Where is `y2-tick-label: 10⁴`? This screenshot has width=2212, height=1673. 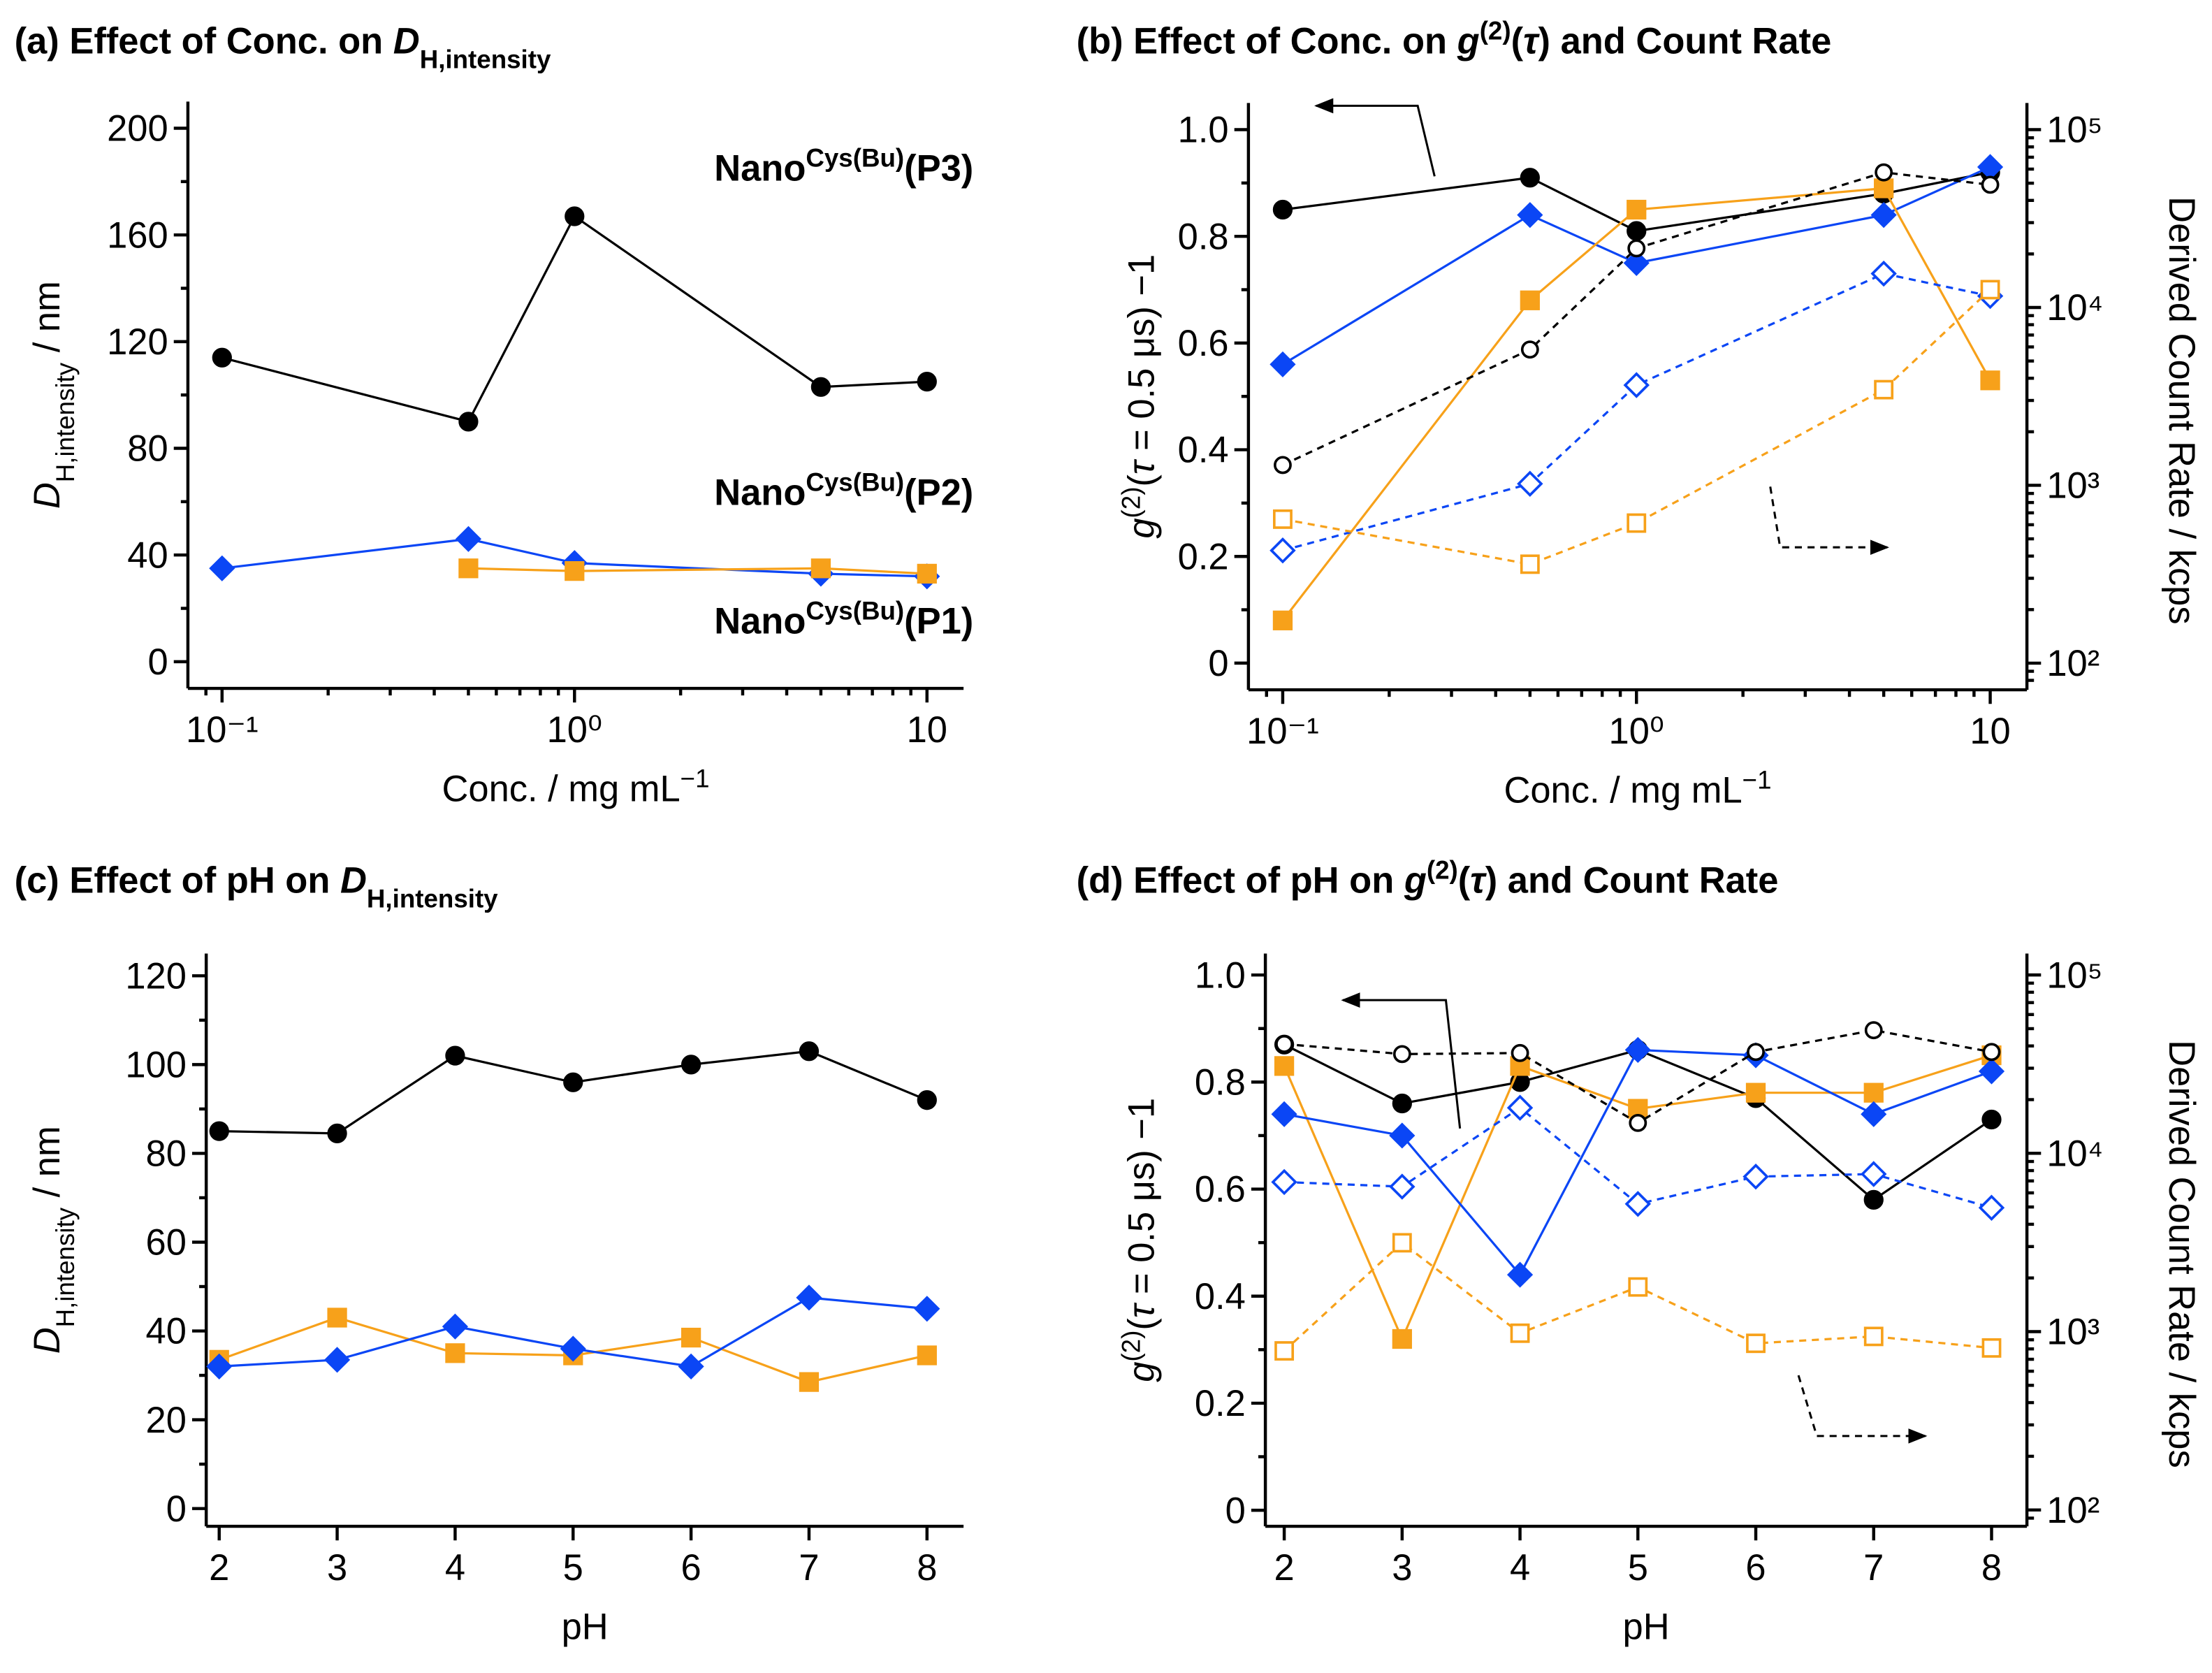 y2-tick-label: 10⁴ is located at coordinates (2074, 307).